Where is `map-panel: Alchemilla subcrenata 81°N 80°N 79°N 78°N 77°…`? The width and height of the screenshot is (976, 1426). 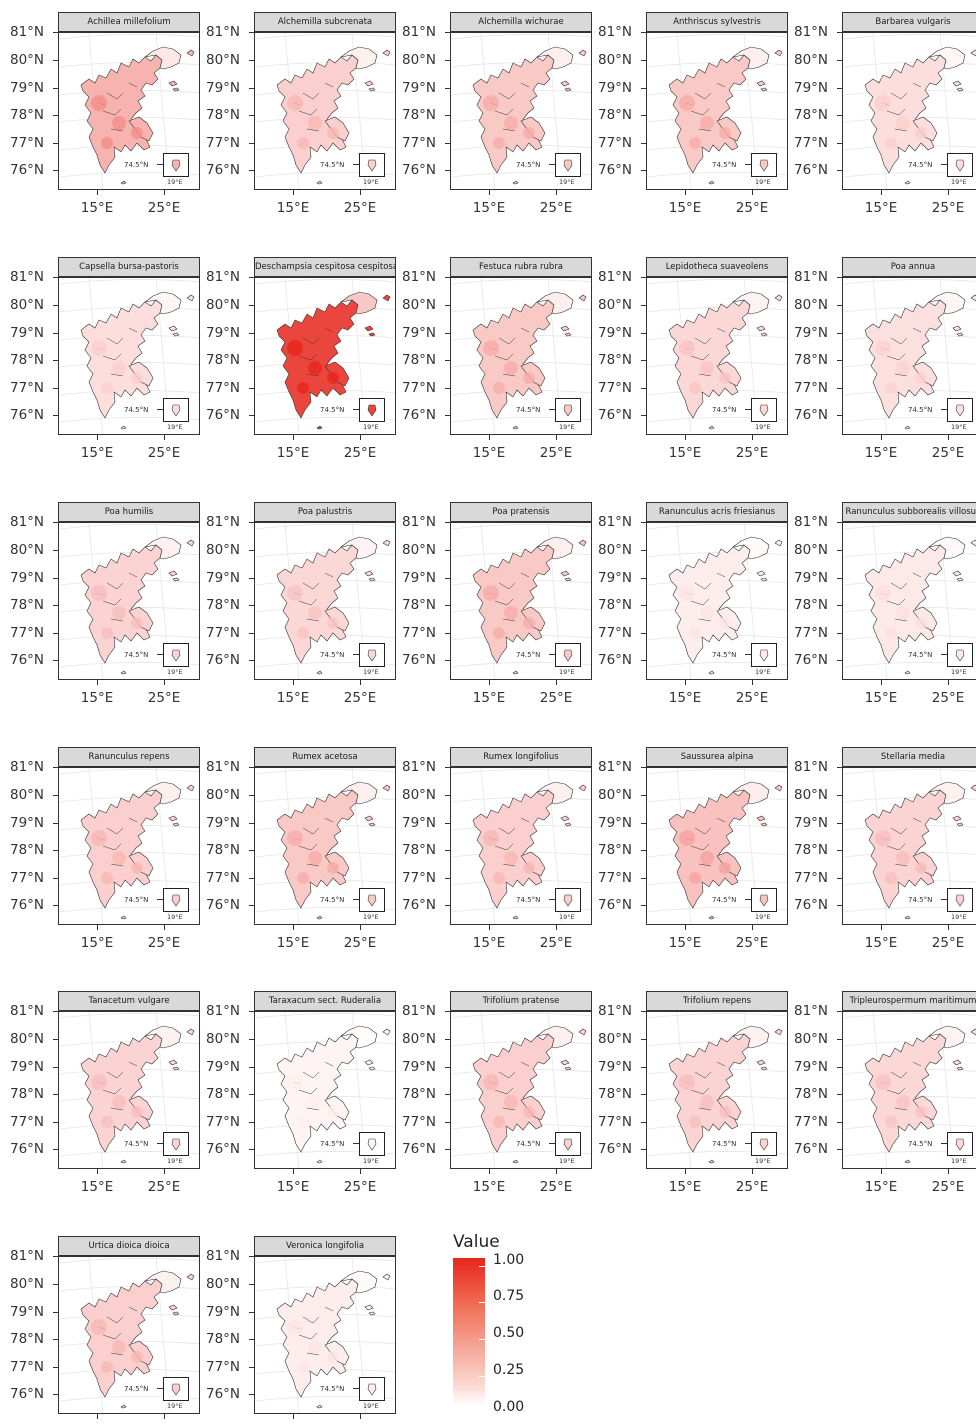 map-panel: Alchemilla subcrenata 81°N 80°N 79°N 78°N 77°… is located at coordinates (296, 127).